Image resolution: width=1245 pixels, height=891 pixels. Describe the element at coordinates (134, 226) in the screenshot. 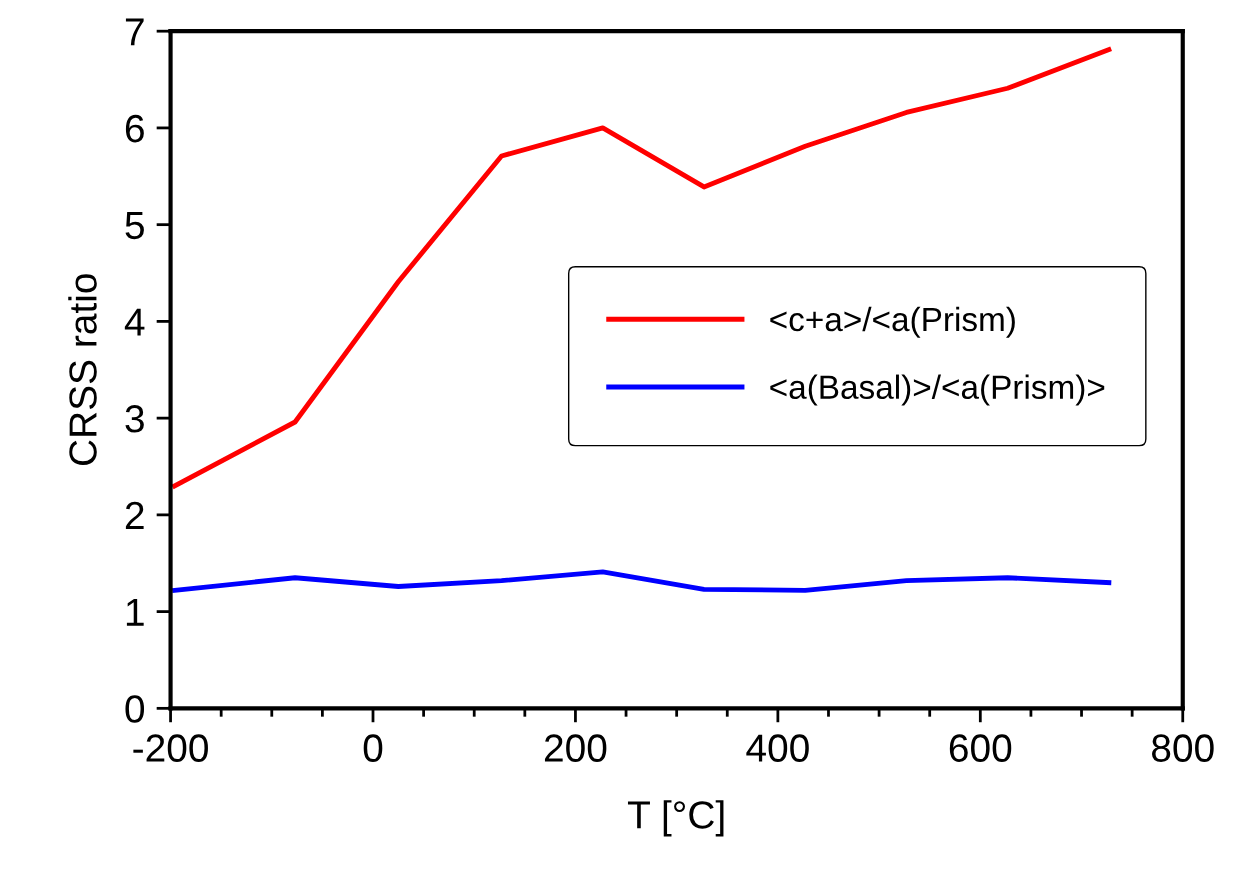

I see `y-tick-label: 5` at that location.